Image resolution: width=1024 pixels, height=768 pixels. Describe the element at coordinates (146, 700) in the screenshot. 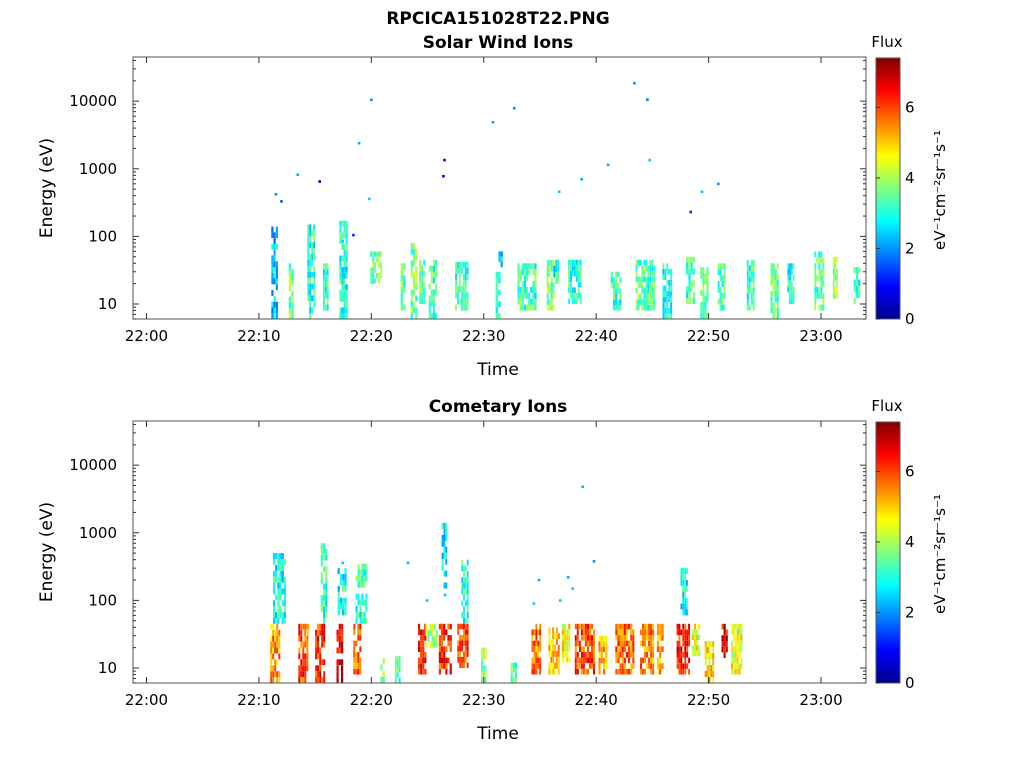

I see `x-tick-label: 22:00` at that location.